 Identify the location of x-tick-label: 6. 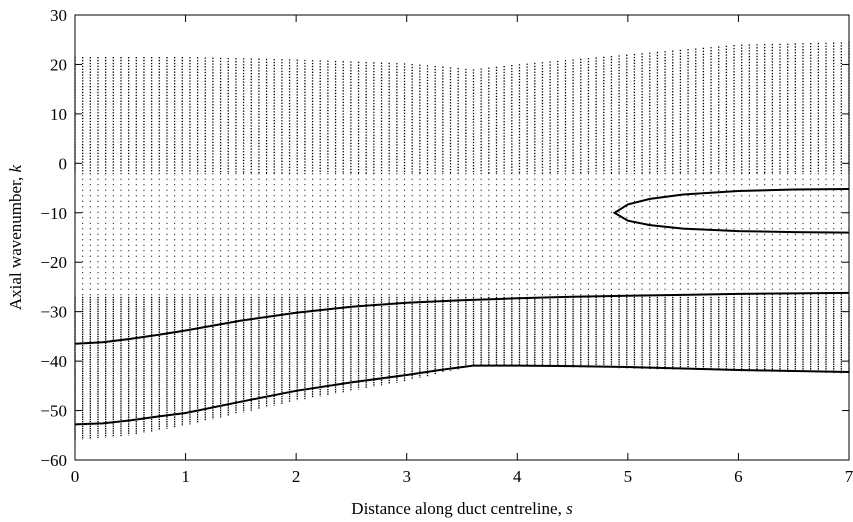
(738, 476).